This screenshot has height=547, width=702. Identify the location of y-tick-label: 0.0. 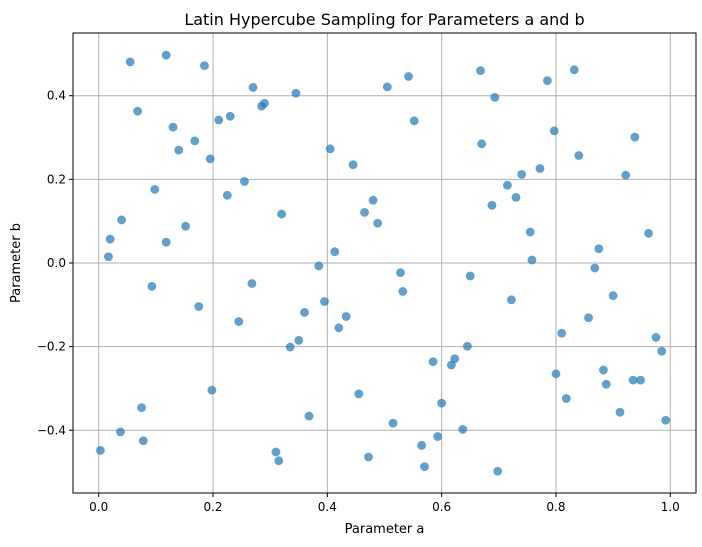
(56, 263).